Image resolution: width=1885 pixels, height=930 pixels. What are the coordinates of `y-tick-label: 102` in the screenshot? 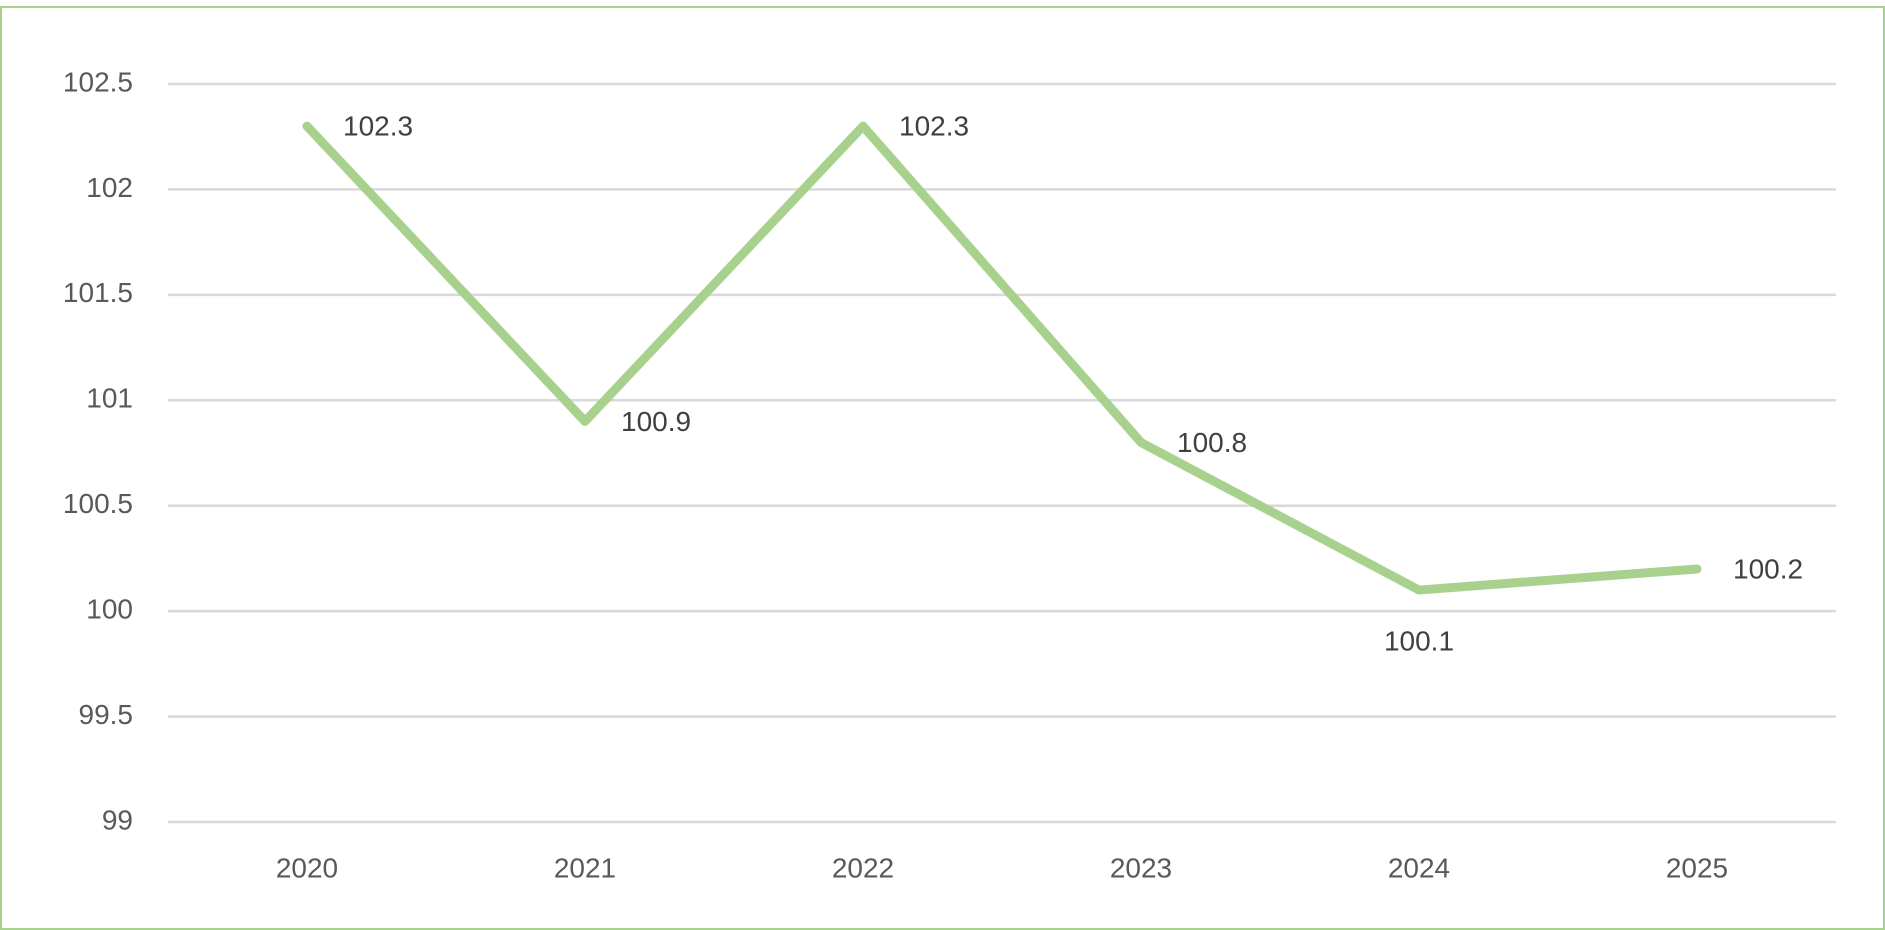 It's located at (109, 187).